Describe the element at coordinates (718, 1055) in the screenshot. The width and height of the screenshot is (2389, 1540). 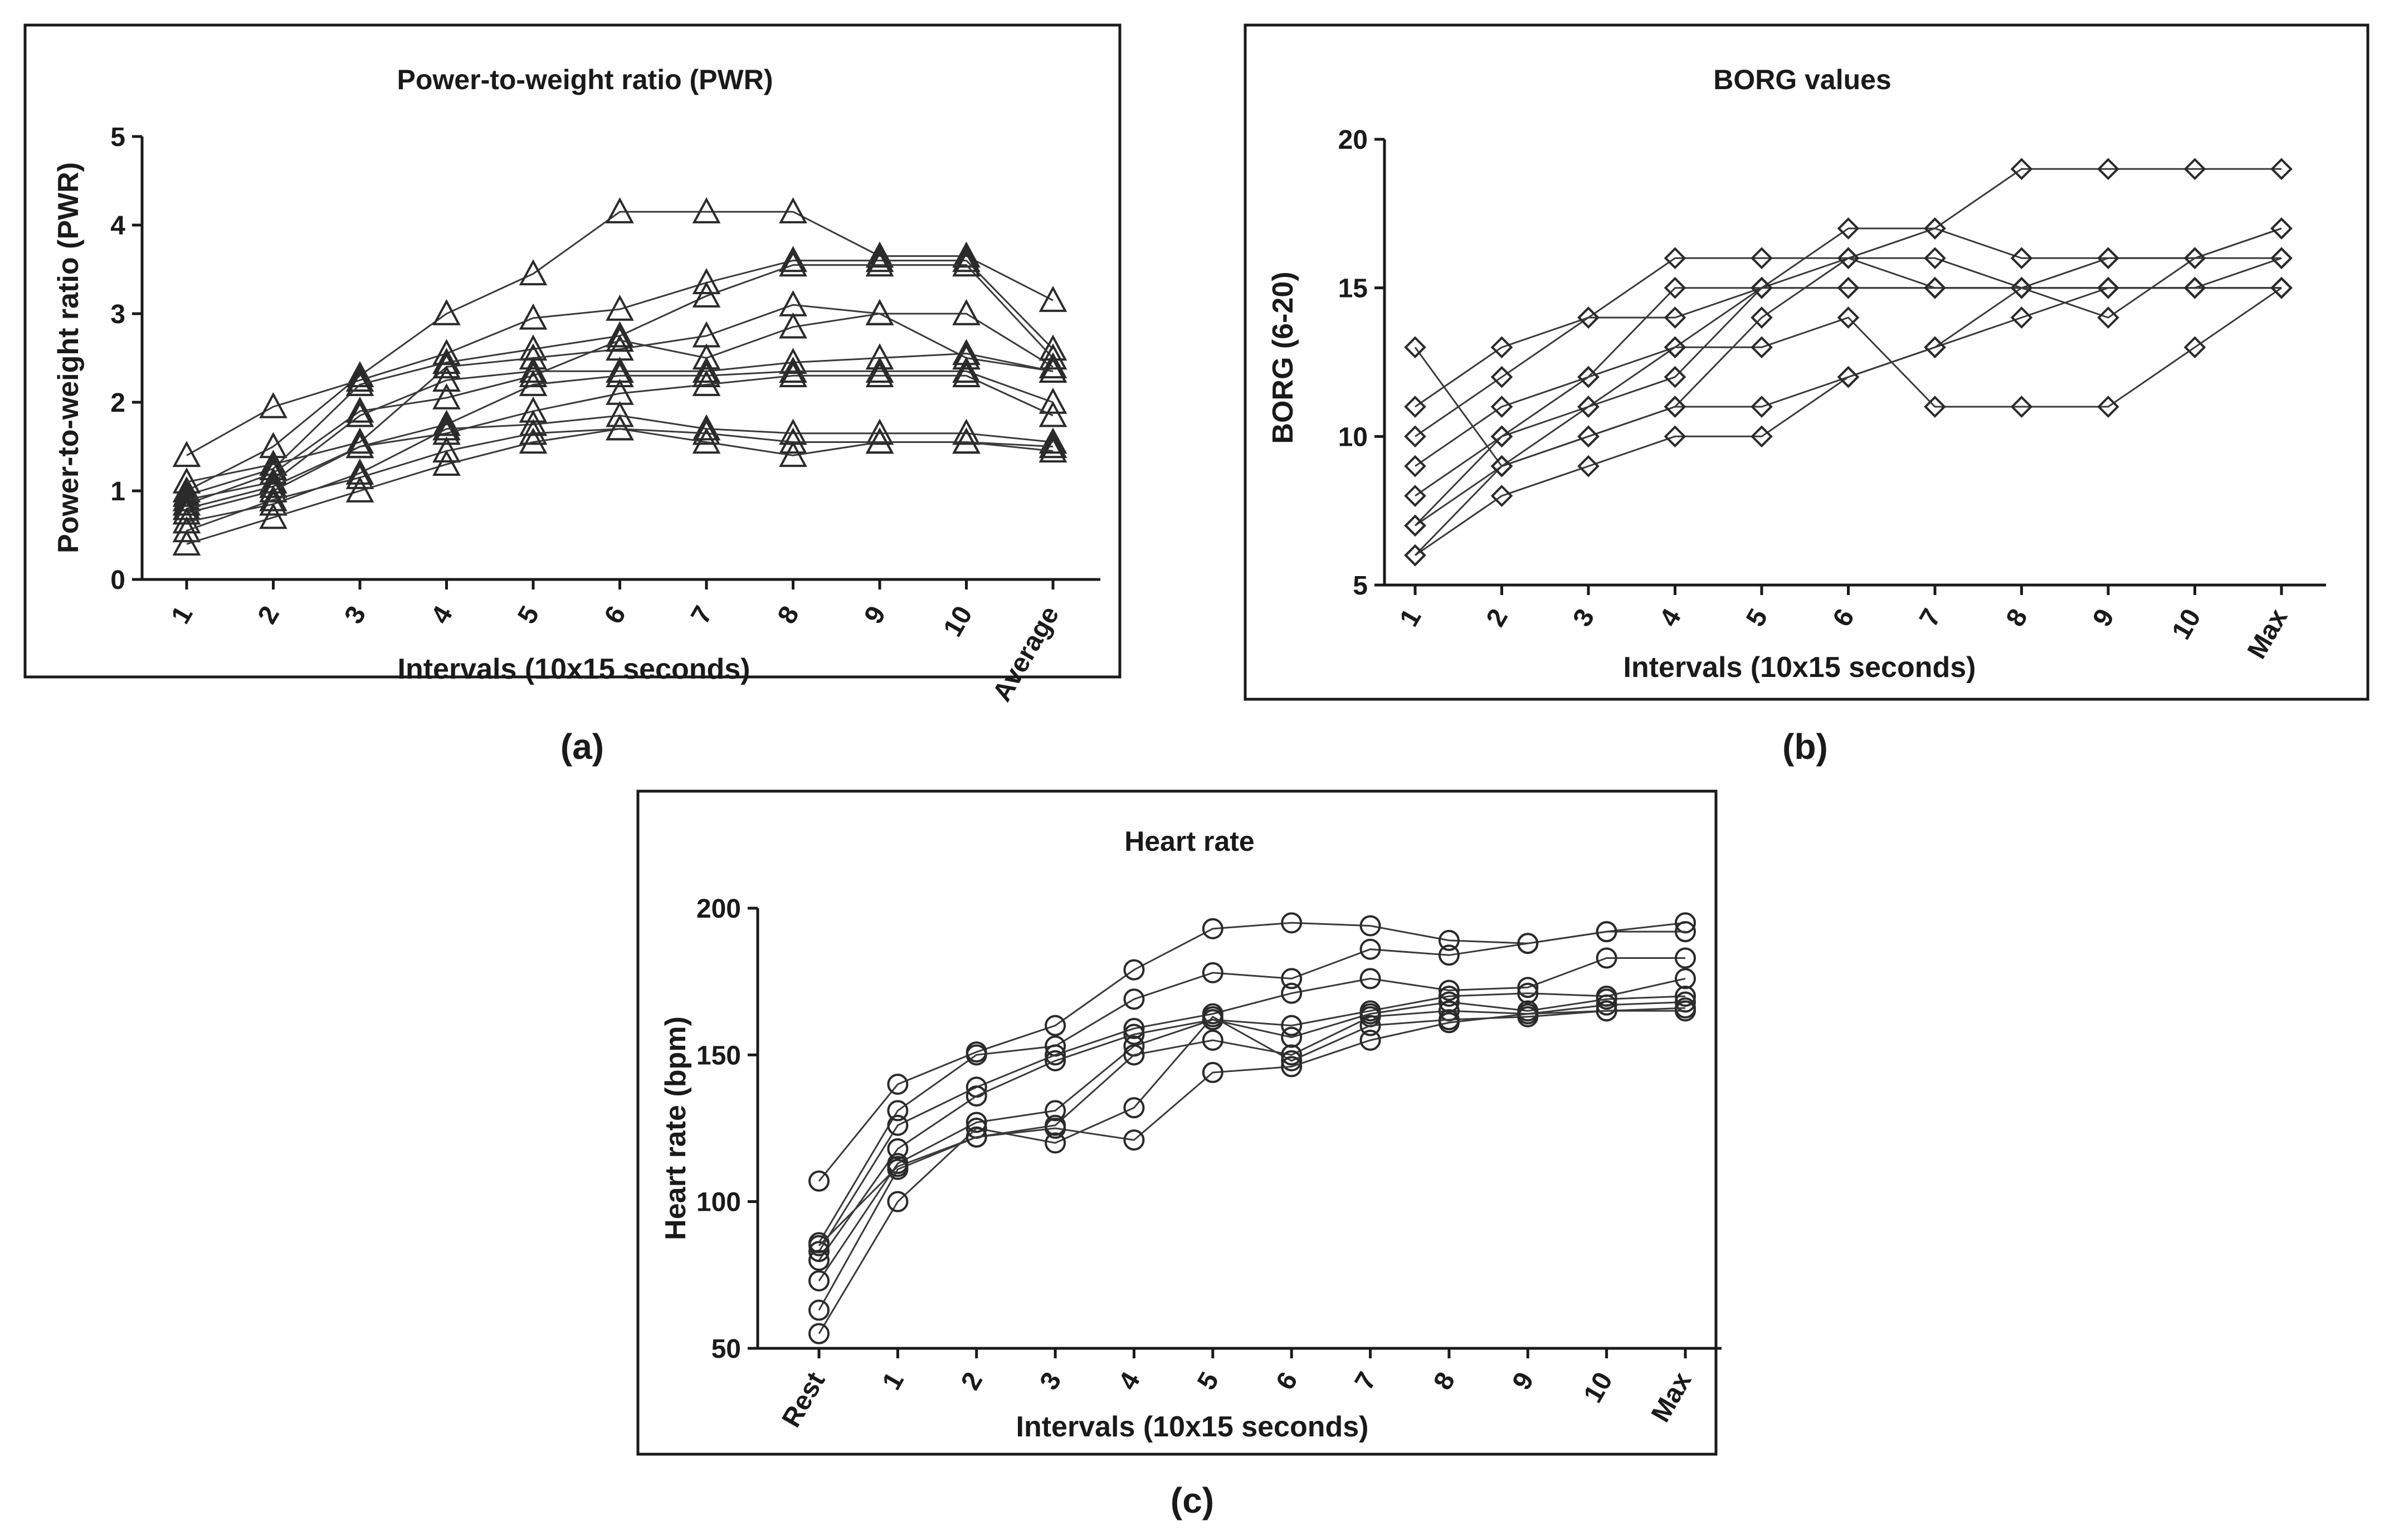
I see `y-tick-label: 150` at that location.